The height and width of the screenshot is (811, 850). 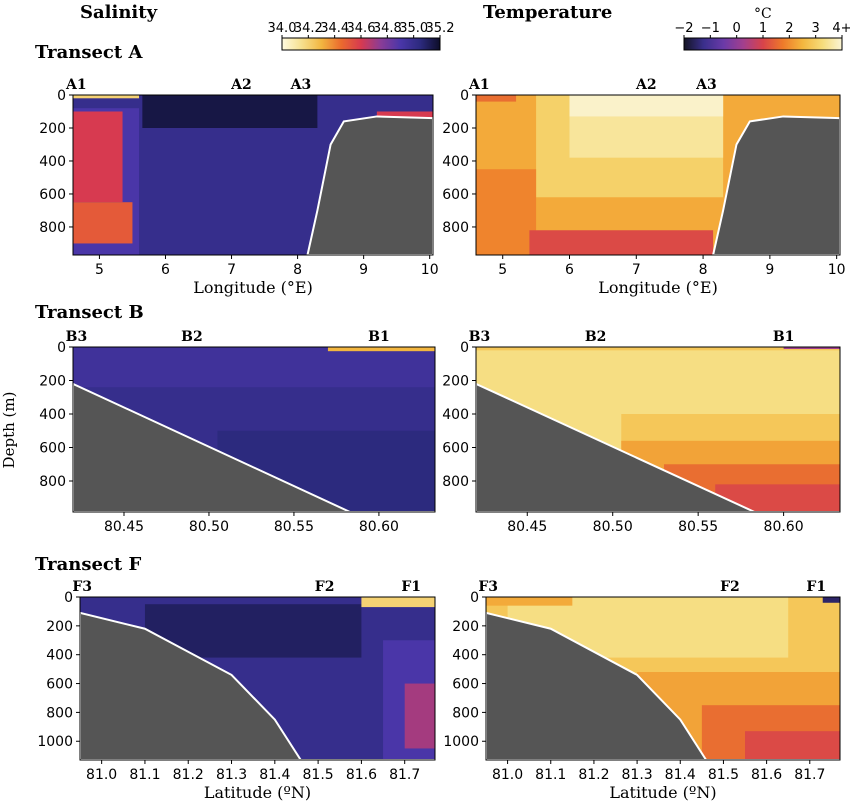 I want to click on colorbar-tick-label: 1, so click(x=763, y=28).